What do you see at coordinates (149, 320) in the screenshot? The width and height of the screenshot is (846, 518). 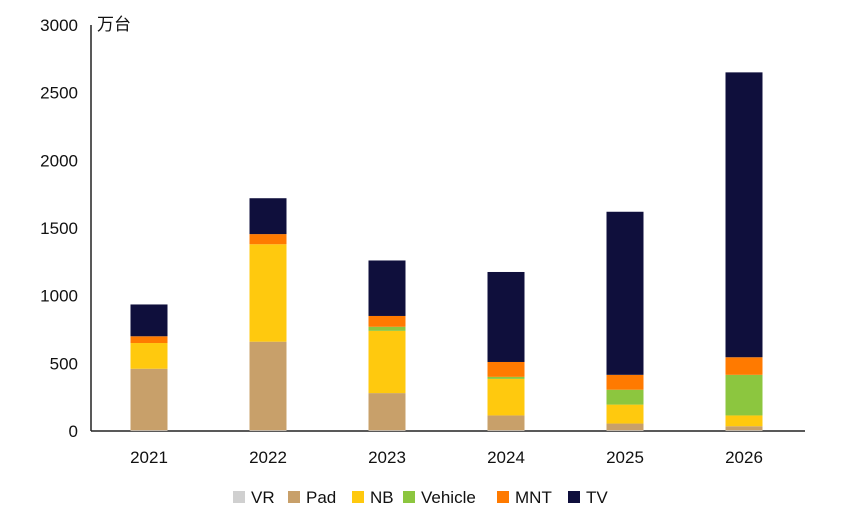 I see `bar-segment-tv-2021` at bounding box center [149, 320].